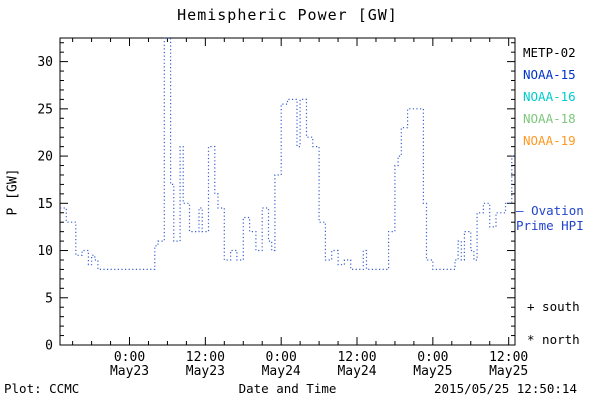 The height and width of the screenshot is (400, 600). I want to click on legend-marker-south: + south, so click(553, 306).